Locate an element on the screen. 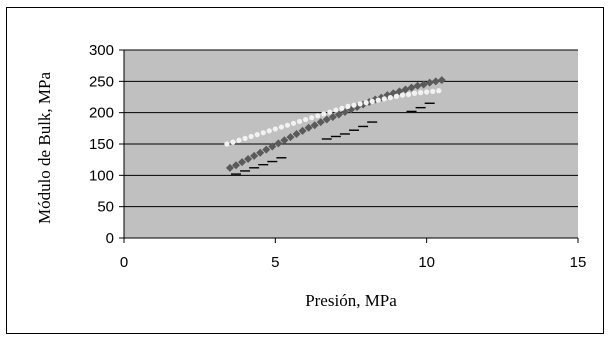  y-tick-label: 250 is located at coordinates (101, 81).